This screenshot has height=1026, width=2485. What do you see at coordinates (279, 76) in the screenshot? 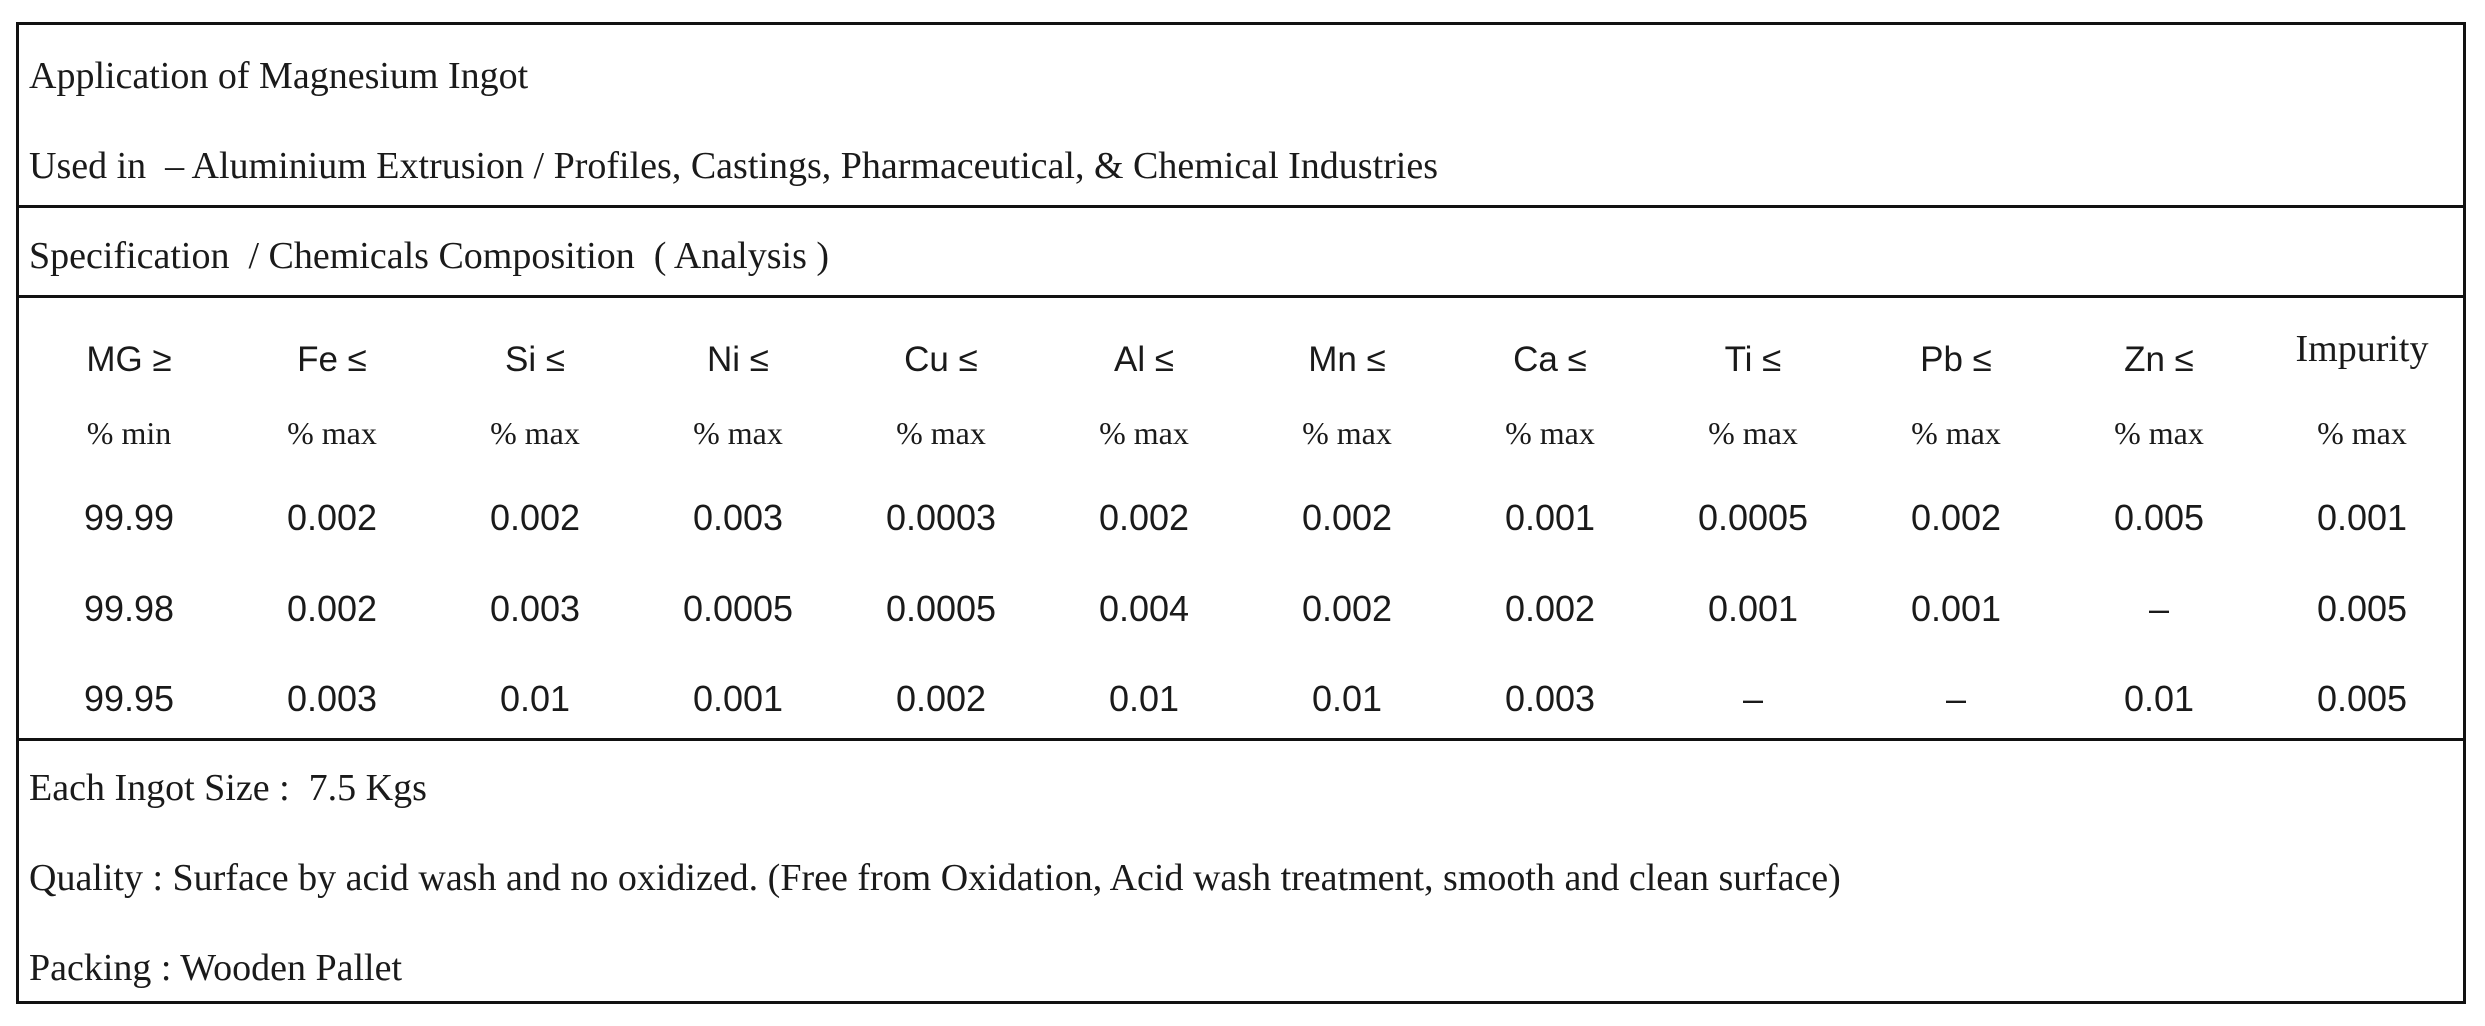
I see `application-title: Application of Magnesium Ingot` at bounding box center [279, 76].